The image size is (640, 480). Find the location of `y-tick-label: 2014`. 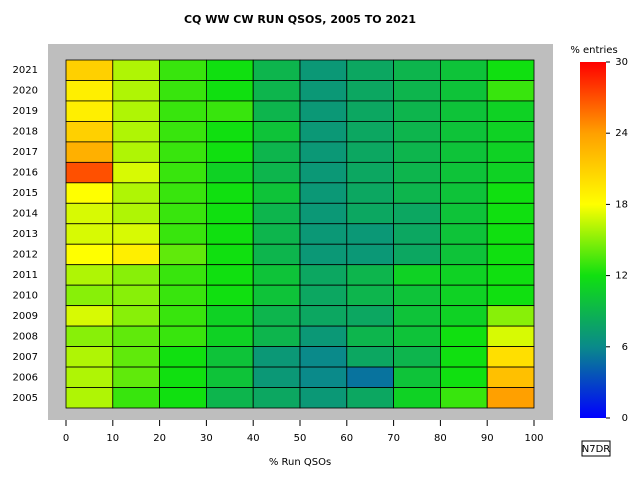

y-tick-label: 2014 is located at coordinates (25, 214).